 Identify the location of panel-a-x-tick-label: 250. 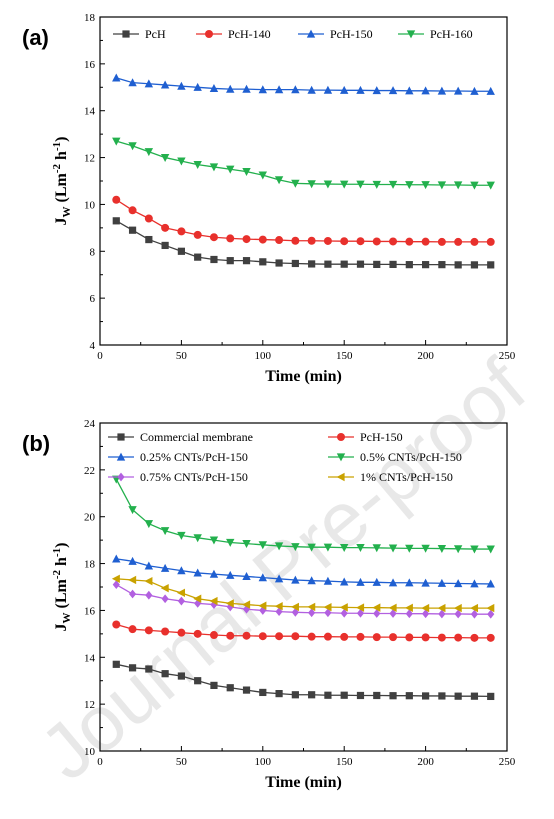
(507, 356).